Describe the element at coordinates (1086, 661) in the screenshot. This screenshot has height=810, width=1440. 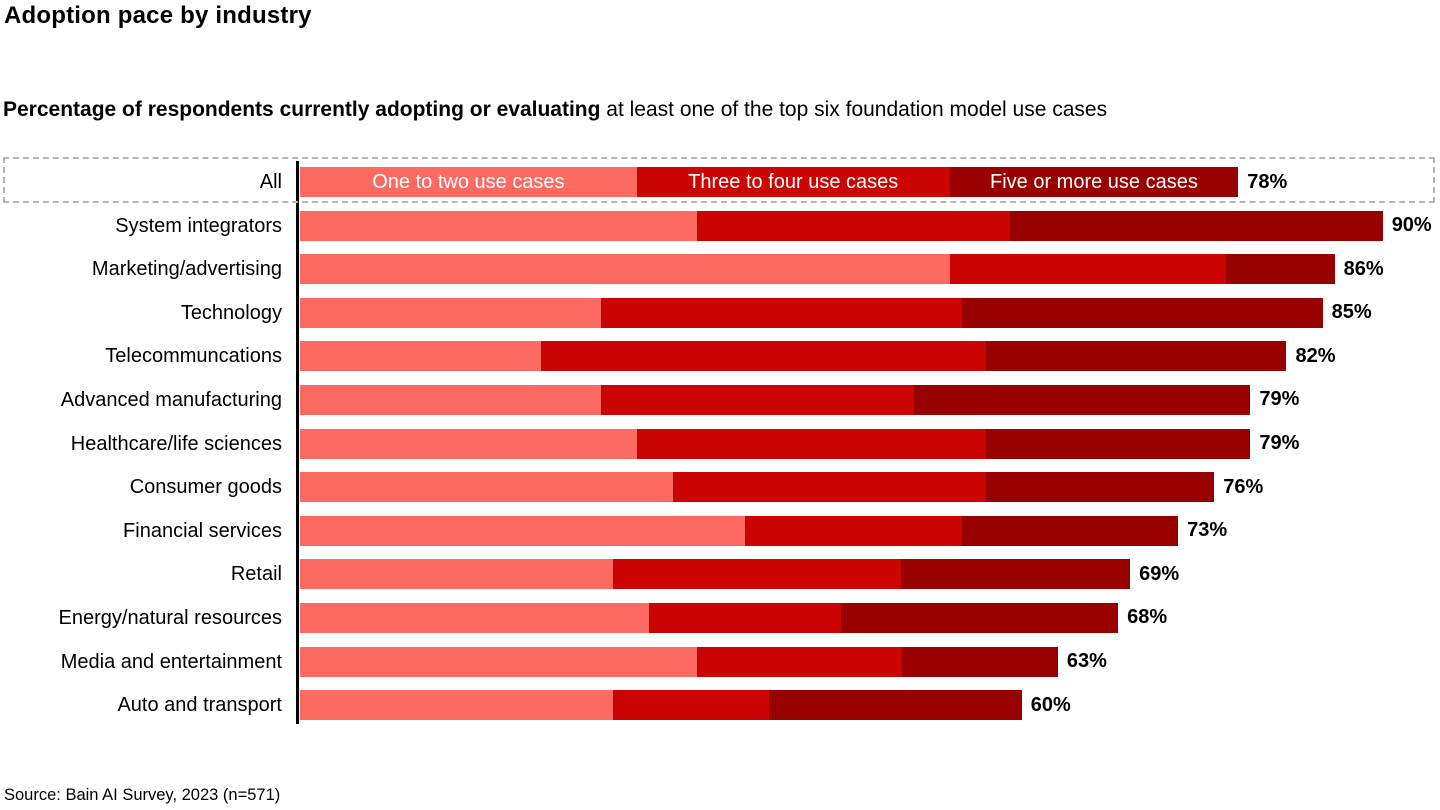
I see `value-label: 63%` at that location.